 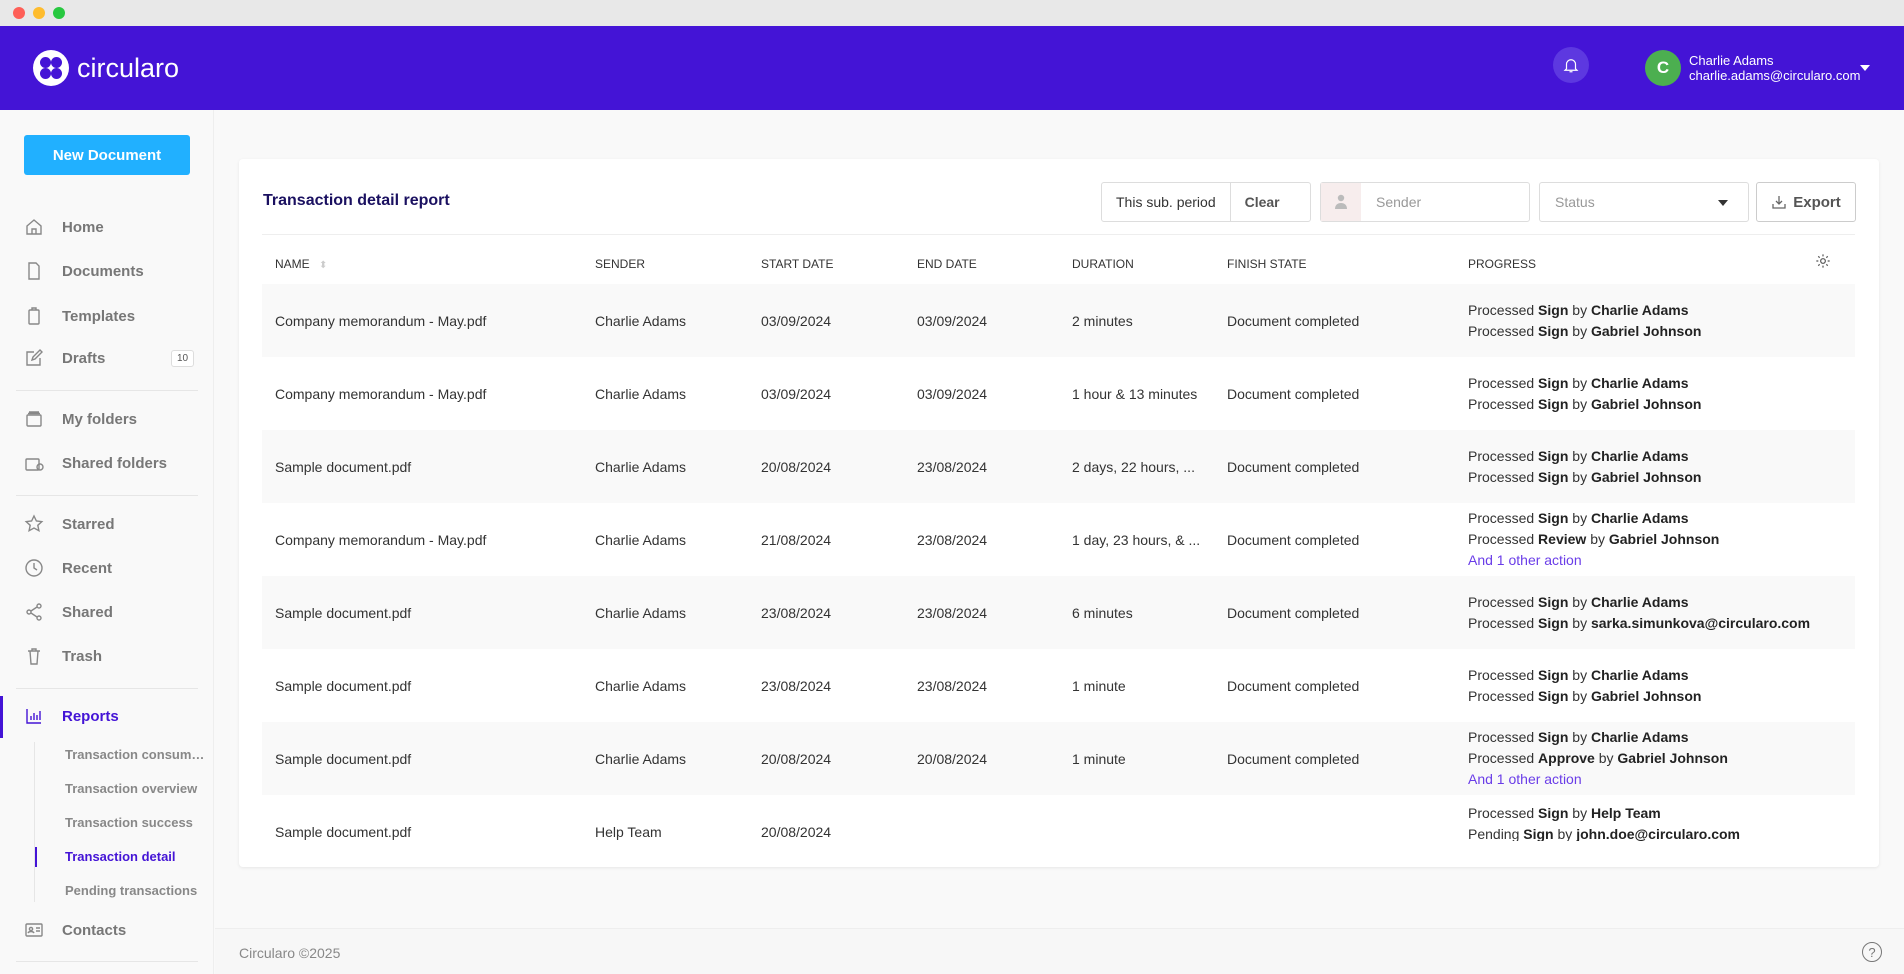 What do you see at coordinates (107, 688) in the screenshot?
I see `sidebar-divider` at bounding box center [107, 688].